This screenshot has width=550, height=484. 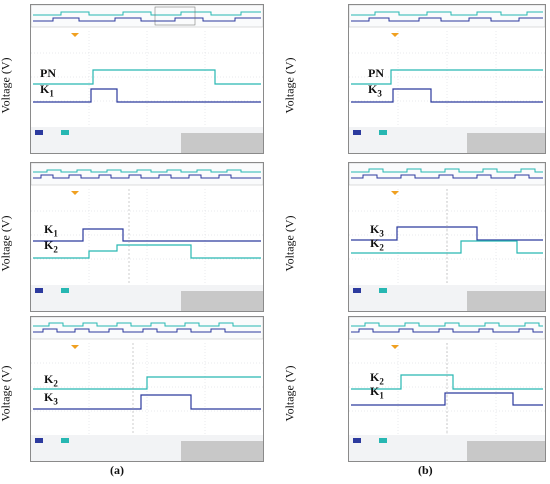 I want to click on trace-label-top: K1, so click(x=51, y=230).